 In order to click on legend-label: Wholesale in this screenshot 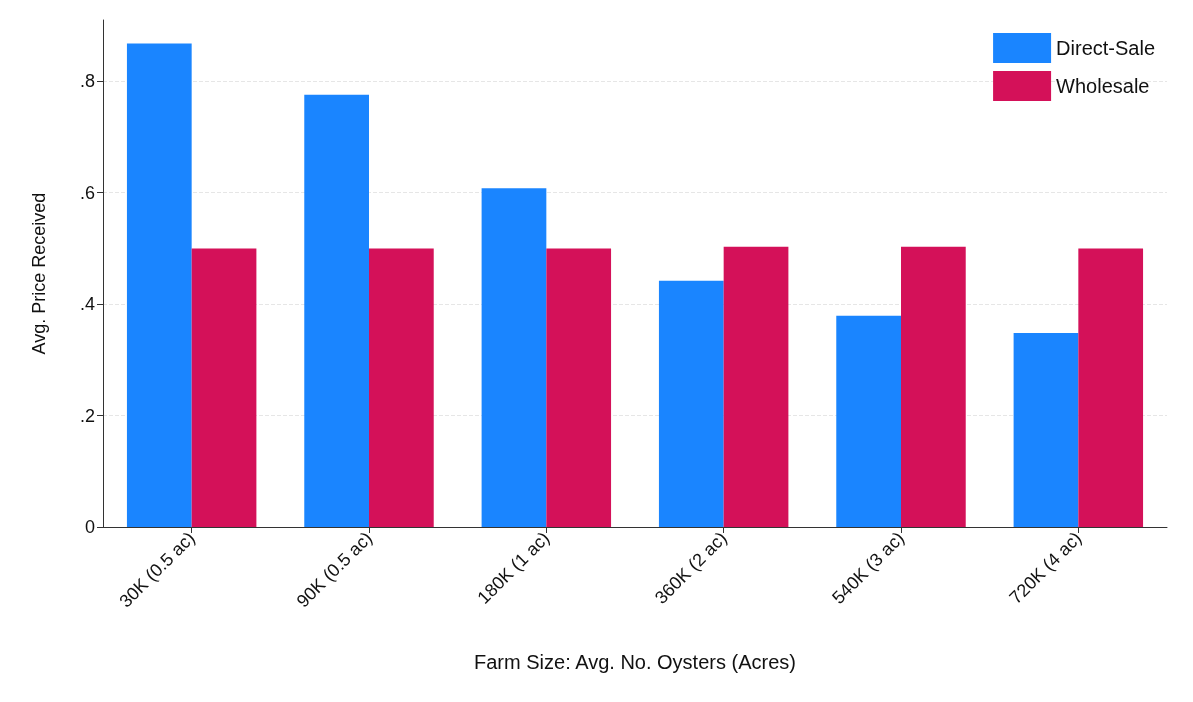, I will do `click(1103, 86)`.